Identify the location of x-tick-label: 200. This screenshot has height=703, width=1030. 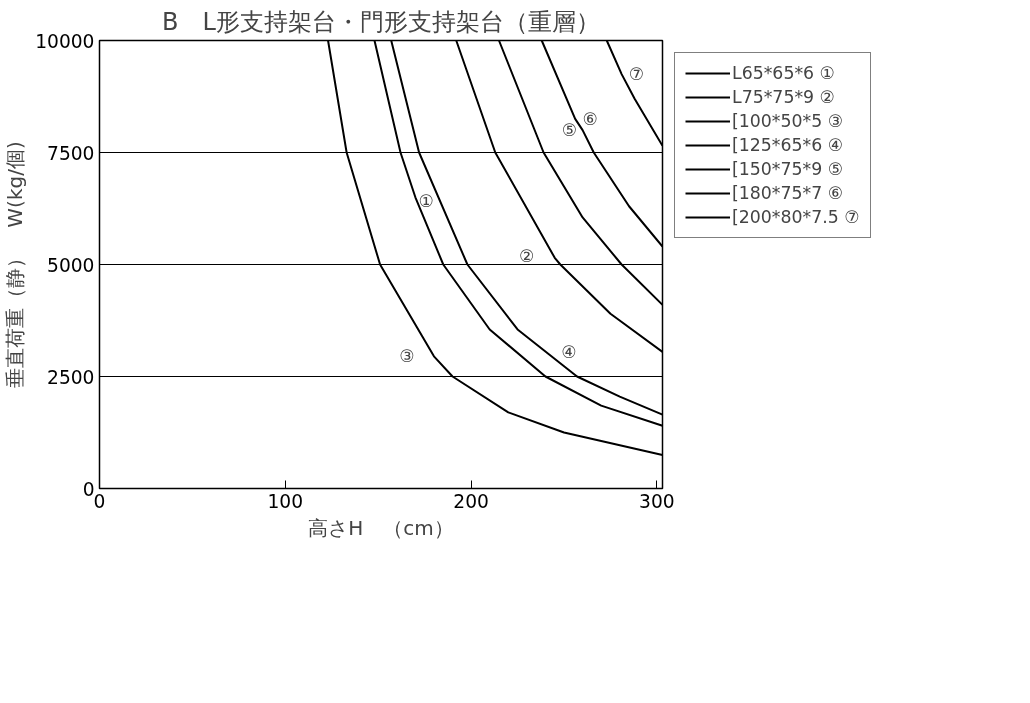
(471, 501).